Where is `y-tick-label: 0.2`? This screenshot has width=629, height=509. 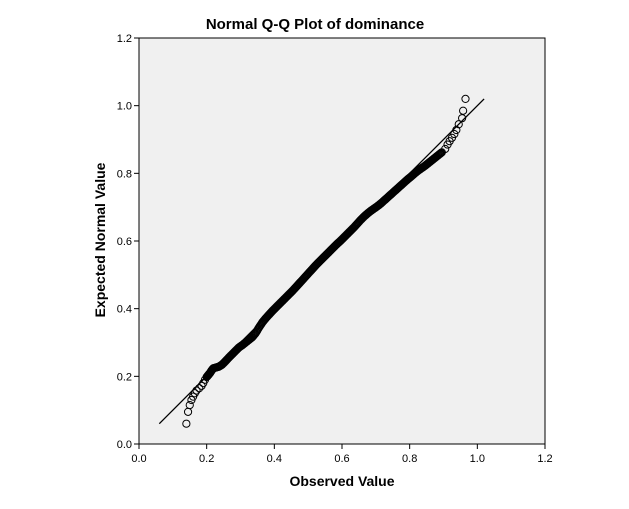
y-tick-label: 0.2 is located at coordinates (124, 377).